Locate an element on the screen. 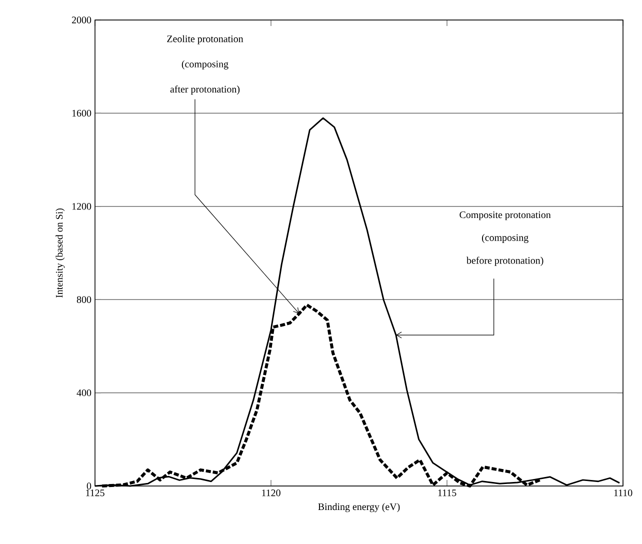 This screenshot has width=642, height=544. y-tick-label: 400 is located at coordinates (84, 392).